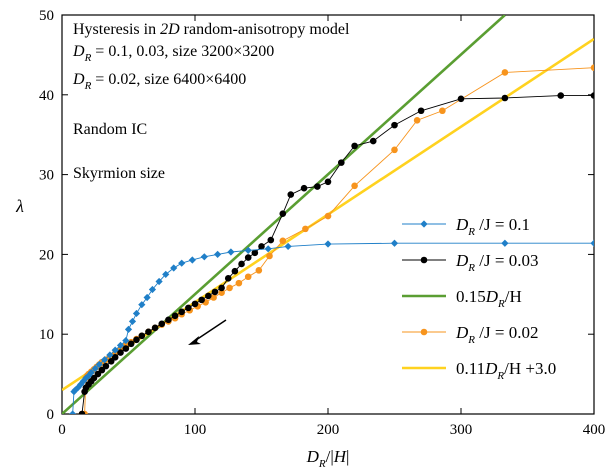 This screenshot has height=471, width=607. I want to click on legend-label: DR /J = 0.02, so click(496, 334).